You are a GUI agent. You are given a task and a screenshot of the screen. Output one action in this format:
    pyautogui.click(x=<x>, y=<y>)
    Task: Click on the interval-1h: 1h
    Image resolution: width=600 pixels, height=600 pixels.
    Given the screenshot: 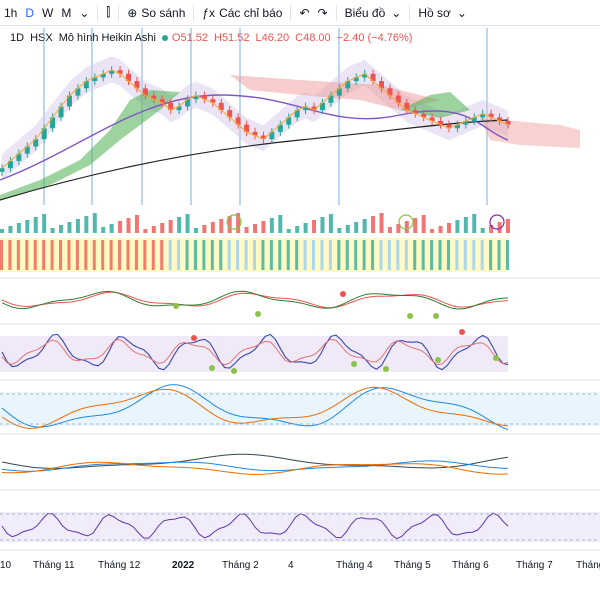 What is the action you would take?
    pyautogui.click(x=11, y=12)
    